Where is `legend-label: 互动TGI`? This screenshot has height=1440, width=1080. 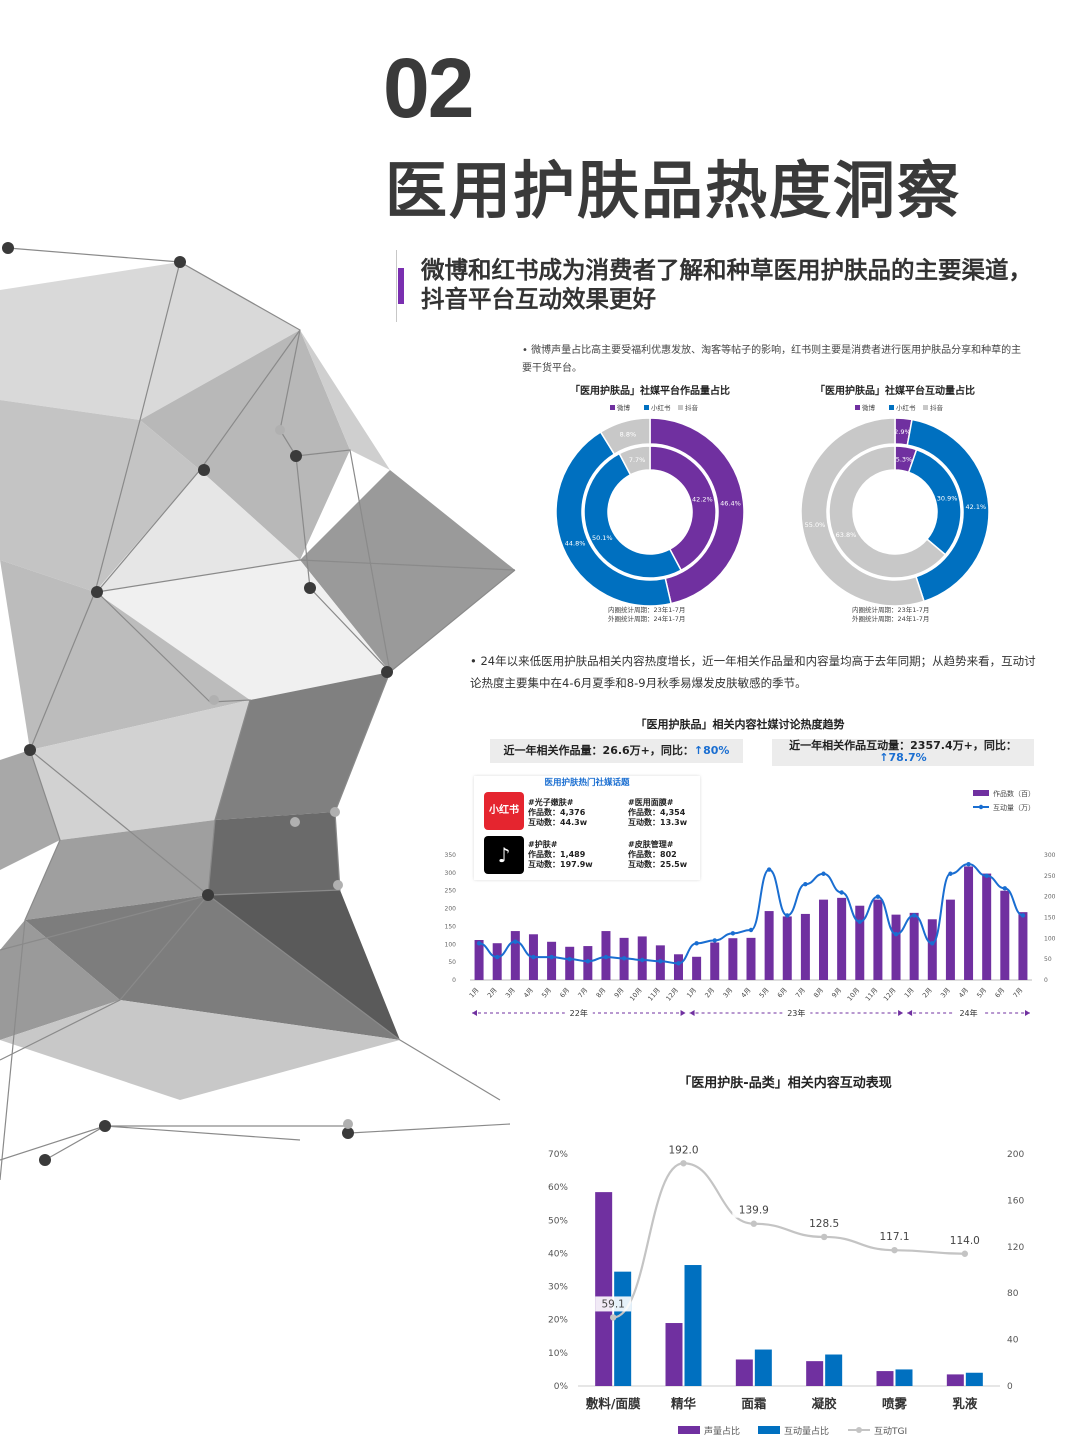
legend-label: 互动TGI is located at coordinates (890, 1431).